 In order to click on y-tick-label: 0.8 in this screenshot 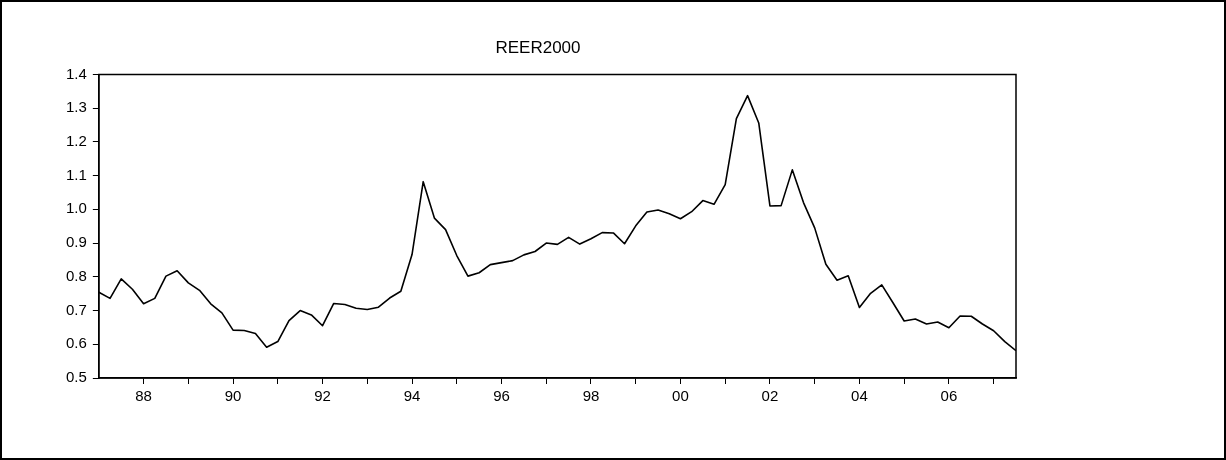, I will do `click(76, 275)`.